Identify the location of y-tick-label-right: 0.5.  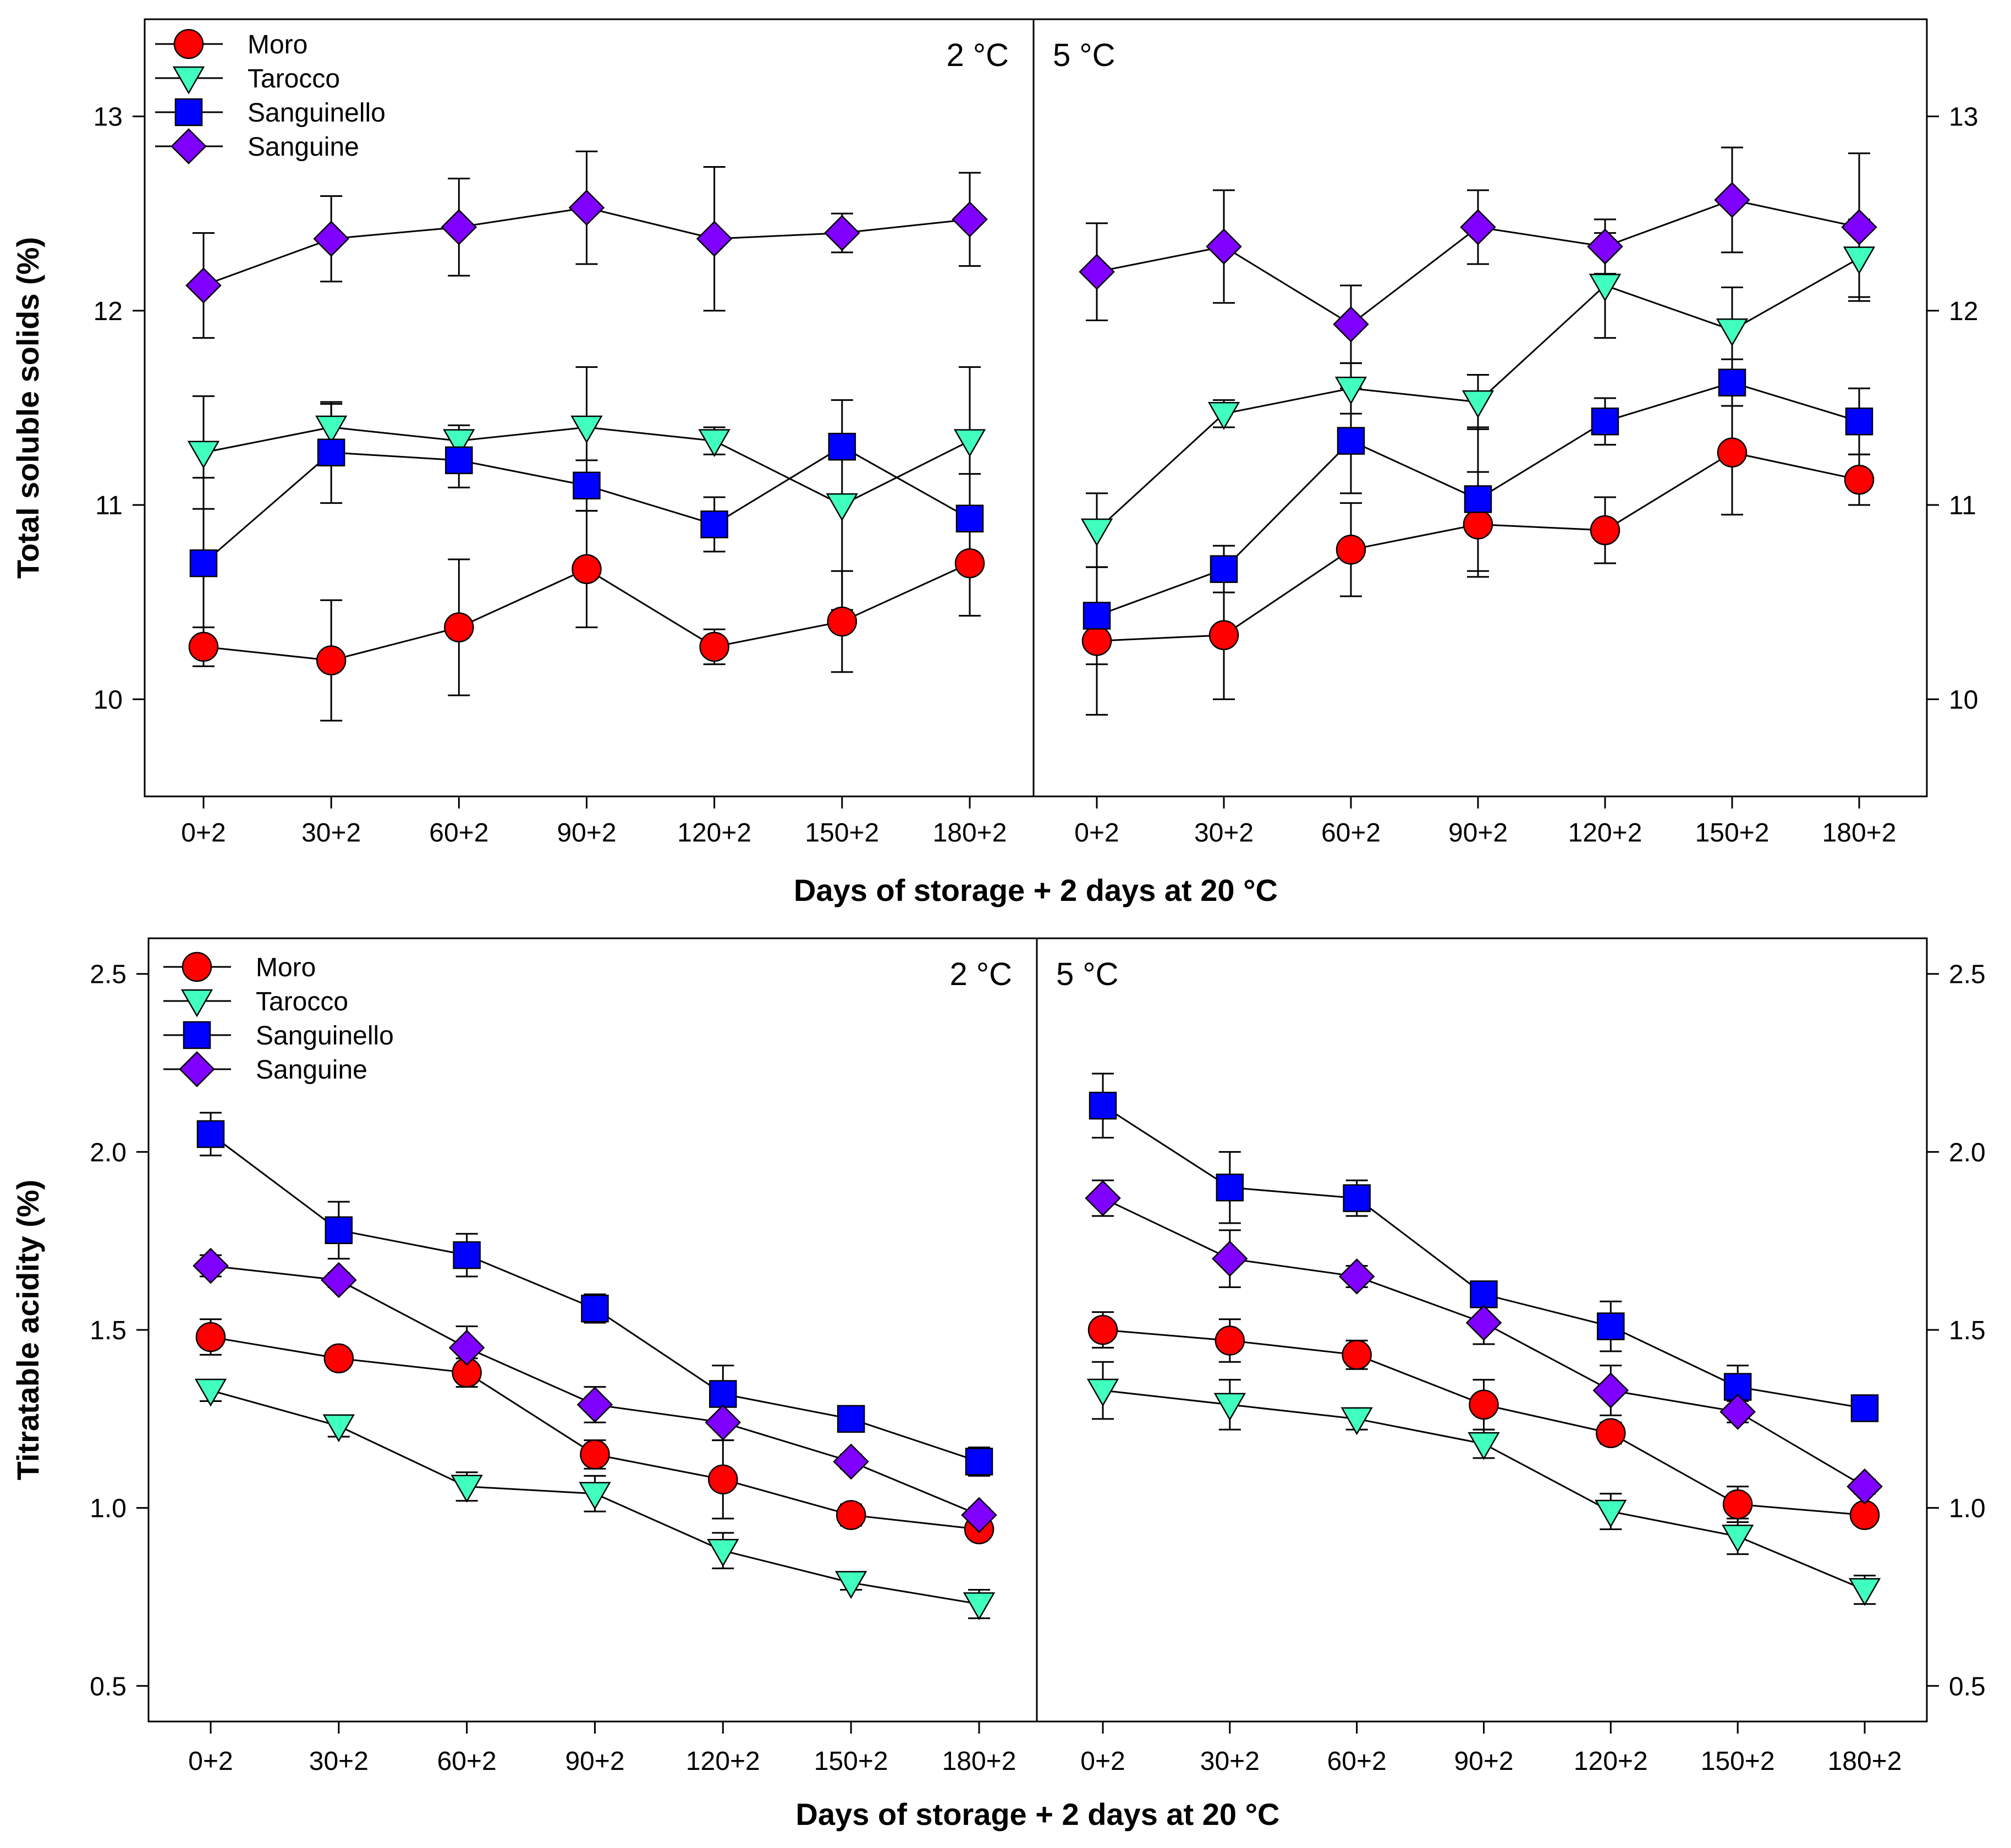
(1967, 1687).